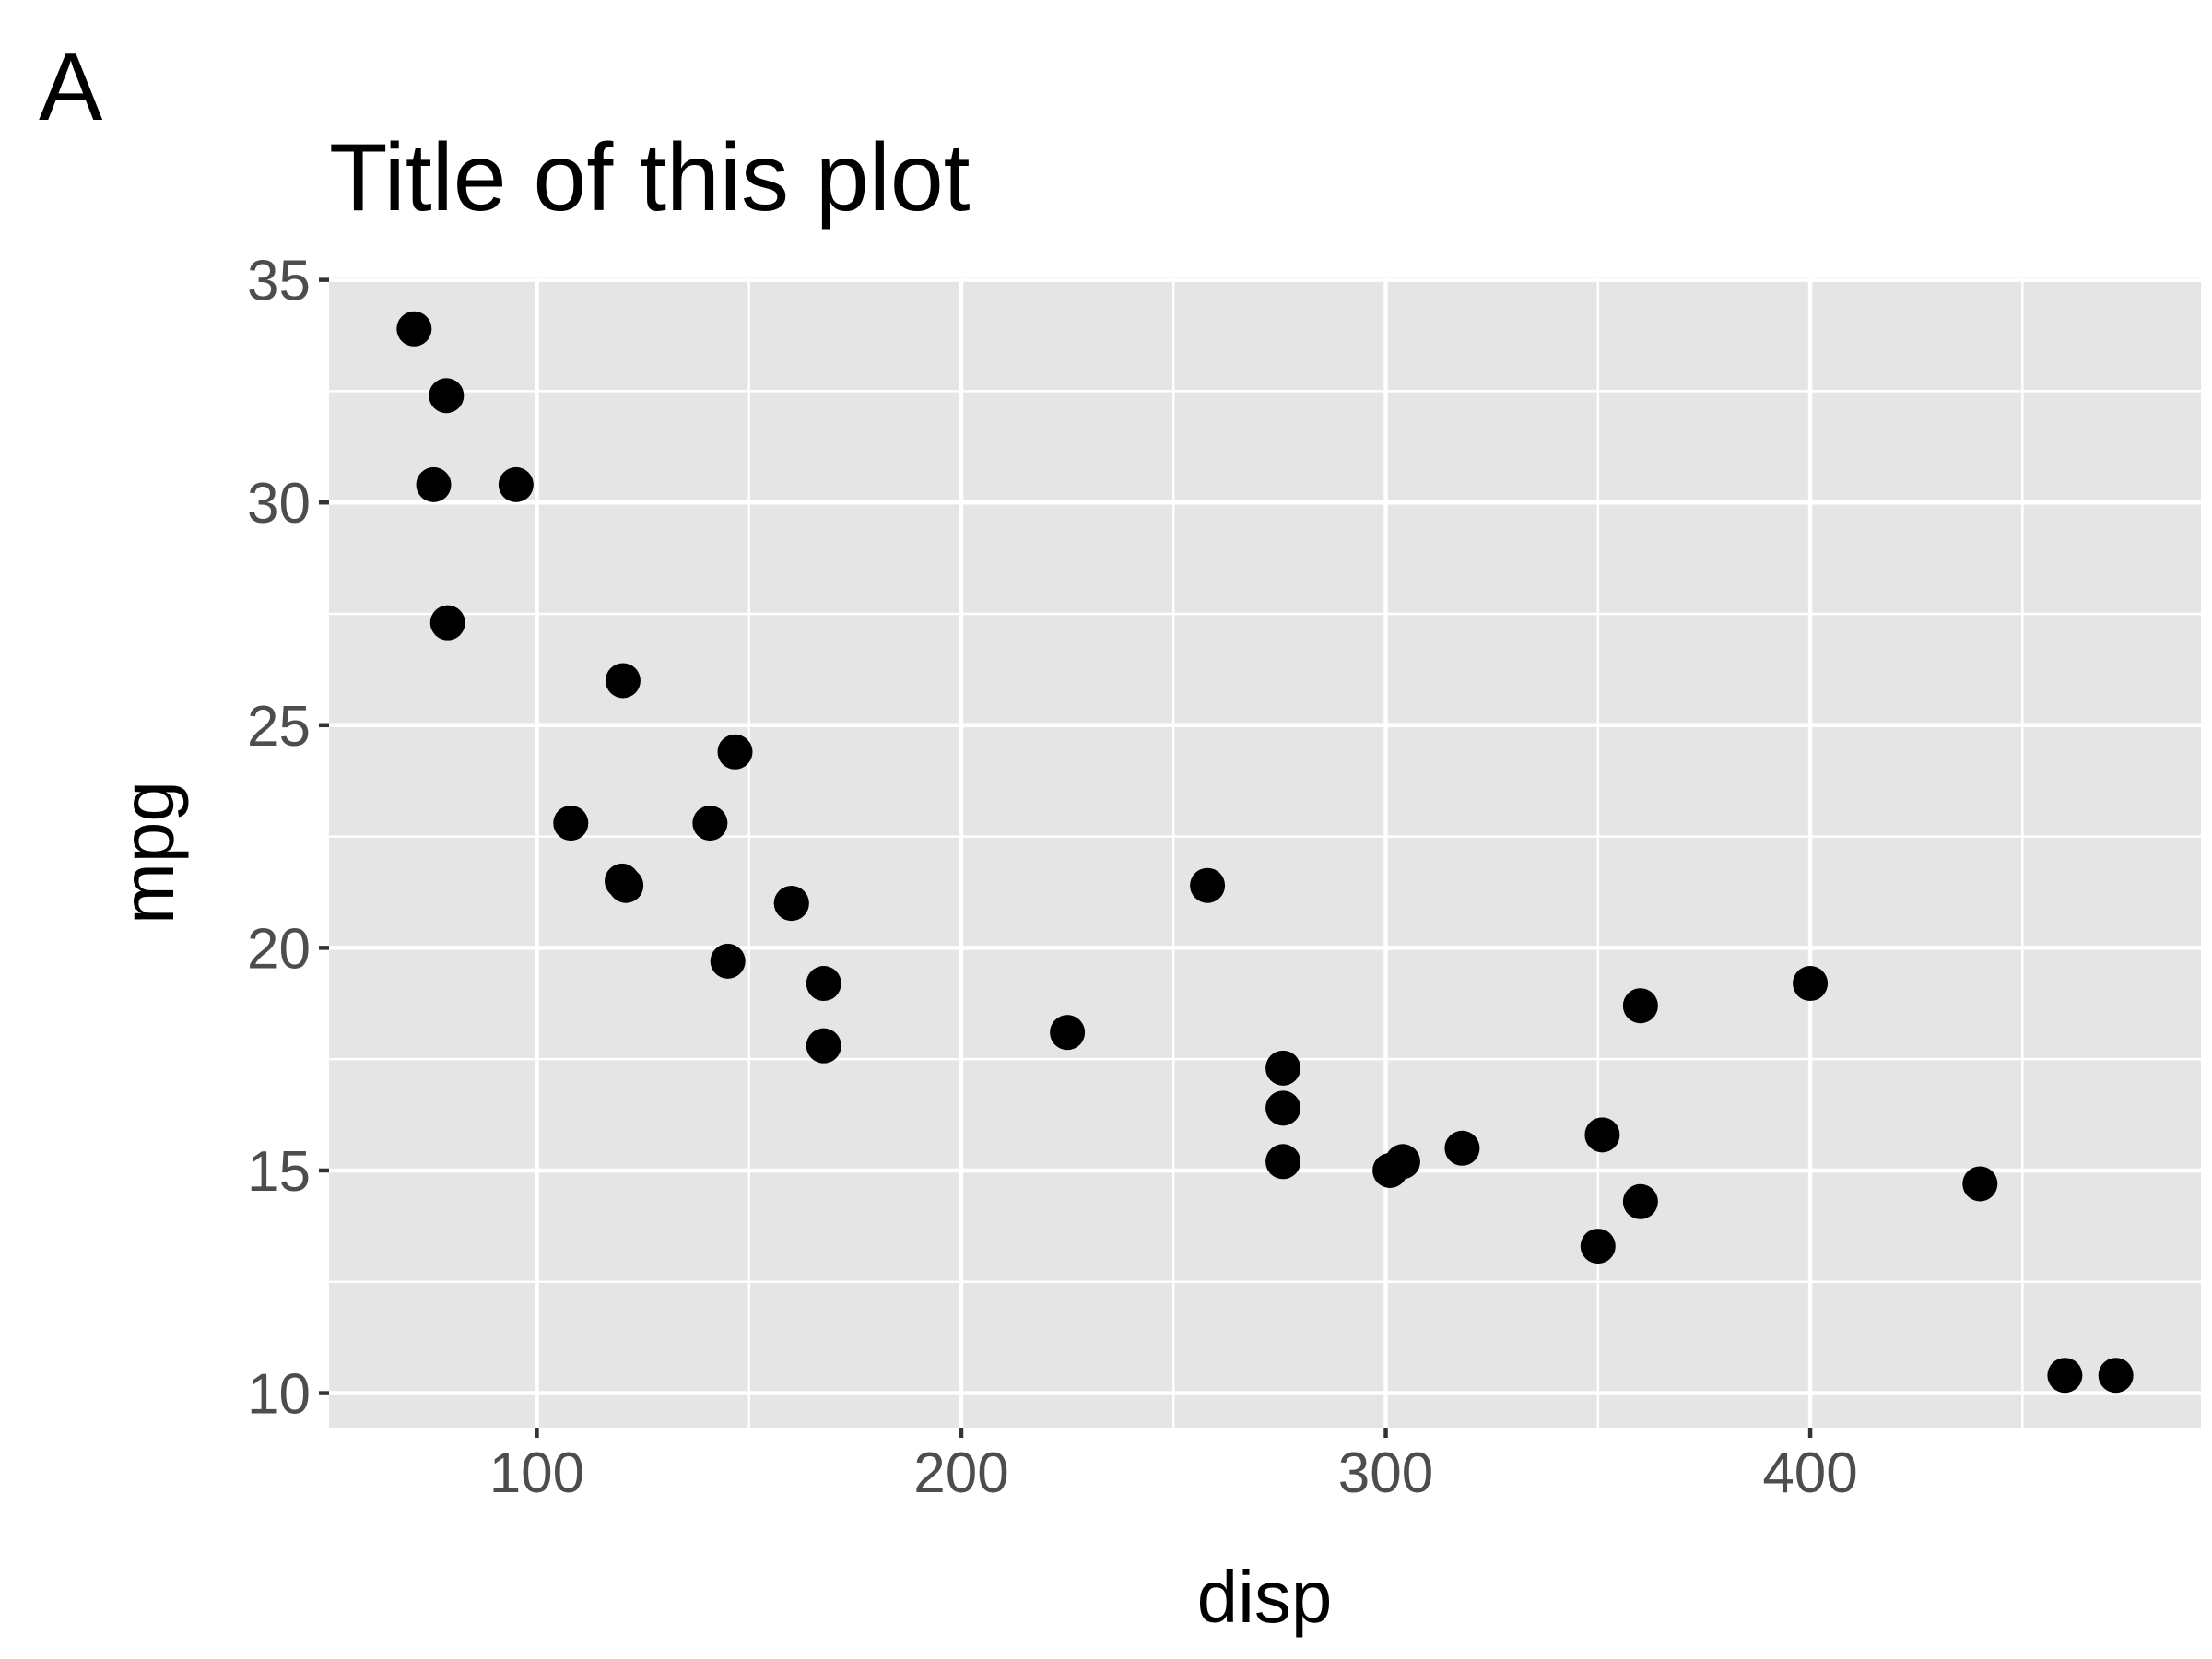  I want to click on y-tick-label: 10, so click(279, 1395).